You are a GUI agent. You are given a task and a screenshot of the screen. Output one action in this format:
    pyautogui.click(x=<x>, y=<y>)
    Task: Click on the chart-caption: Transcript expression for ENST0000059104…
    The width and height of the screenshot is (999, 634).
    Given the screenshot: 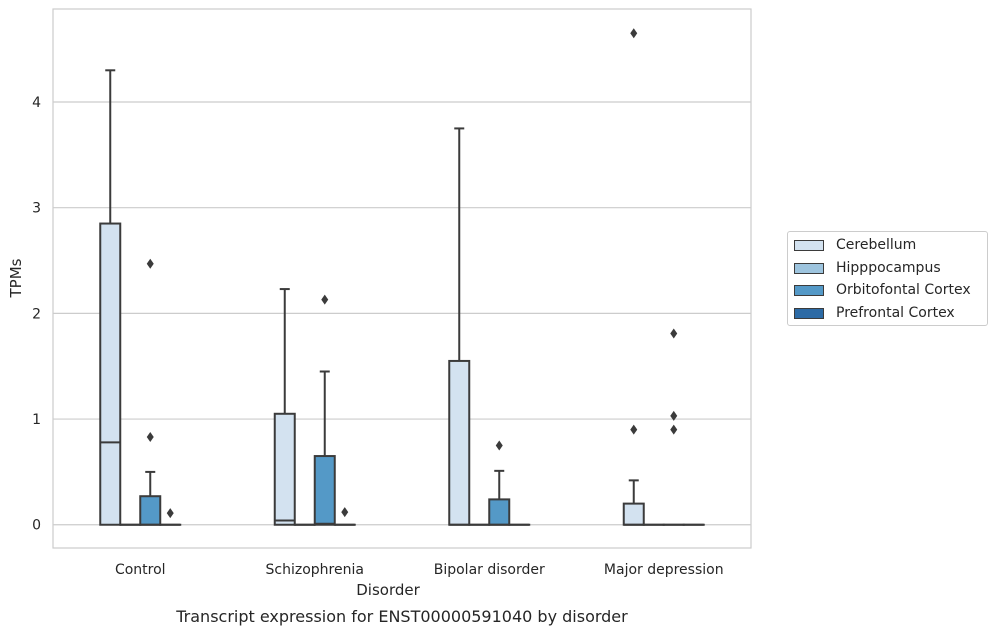 What is the action you would take?
    pyautogui.click(x=401, y=616)
    